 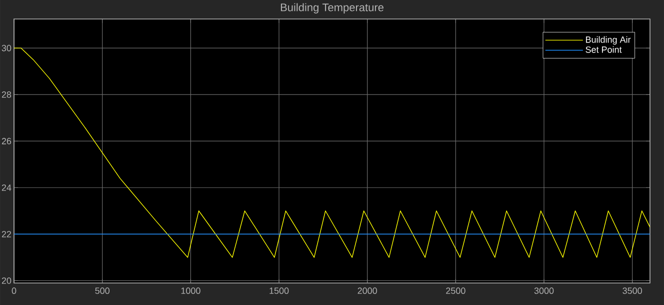 I want to click on x-tick-label: 1500, so click(x=279, y=291).